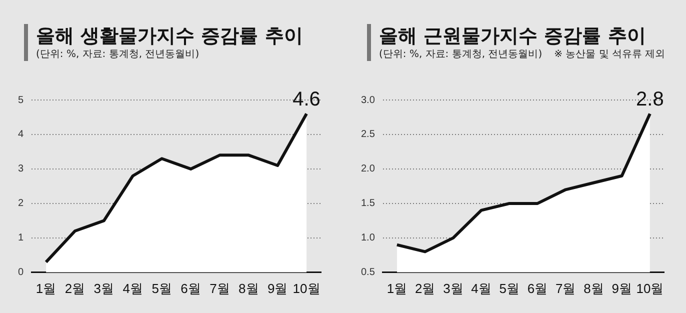 This screenshot has width=686, height=313. What do you see at coordinates (368, 169) in the screenshot?
I see `y-tick-label: 2.0` at bounding box center [368, 169].